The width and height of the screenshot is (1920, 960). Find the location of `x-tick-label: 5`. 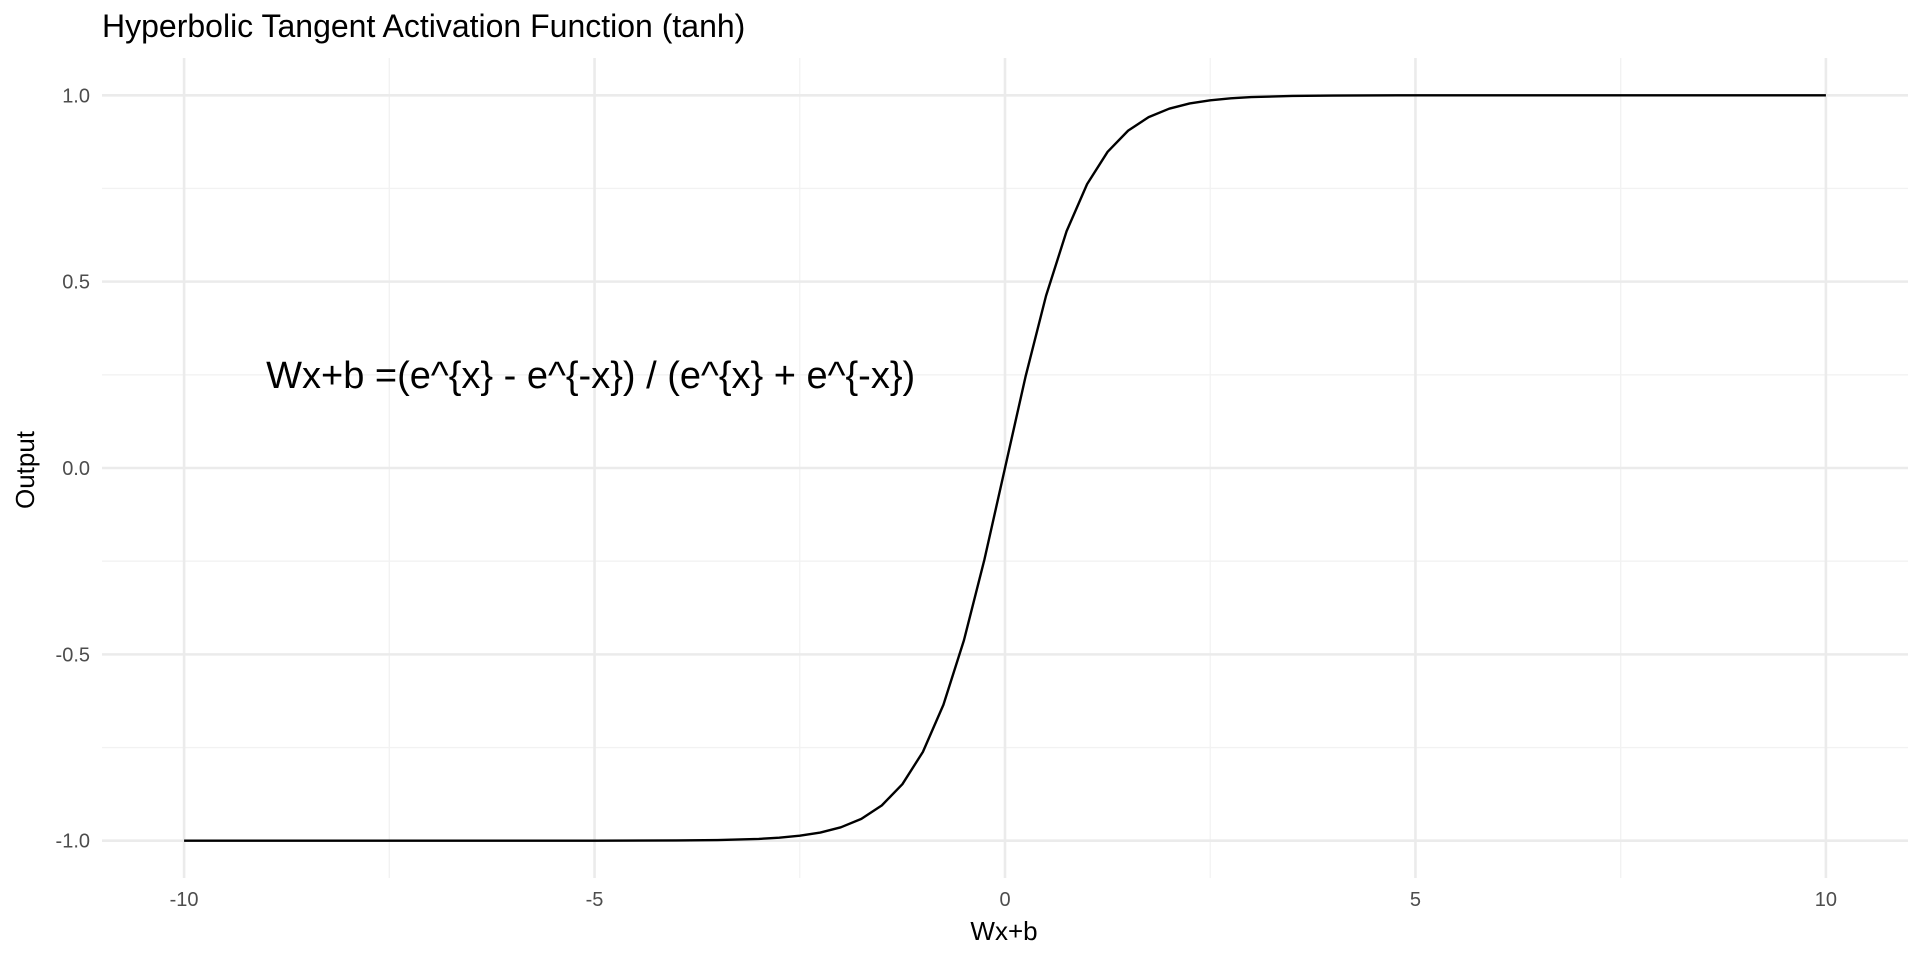

x-tick-label: 5 is located at coordinates (1415, 900).